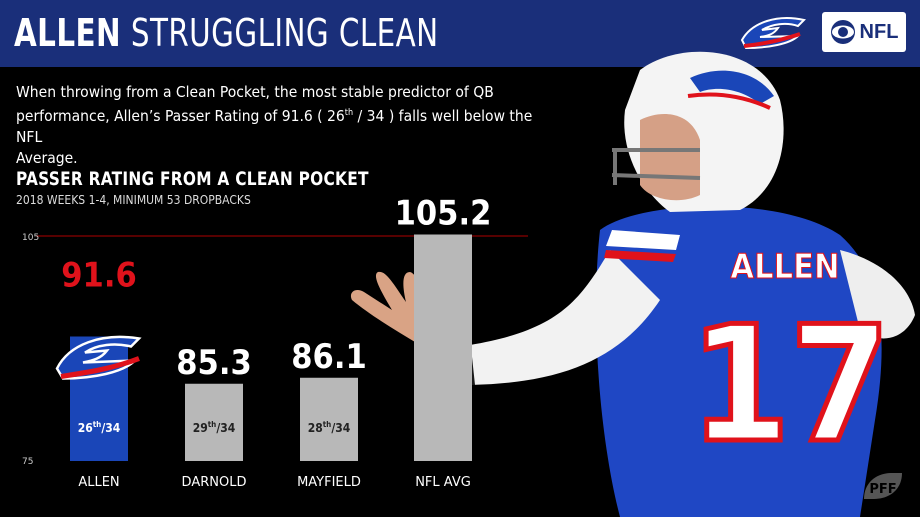 The image size is (920, 517). I want to click on chart-subtitle: 2018 WEEKS 1-4, MINIMUM 53 DROPBACKS, so click(133, 200).